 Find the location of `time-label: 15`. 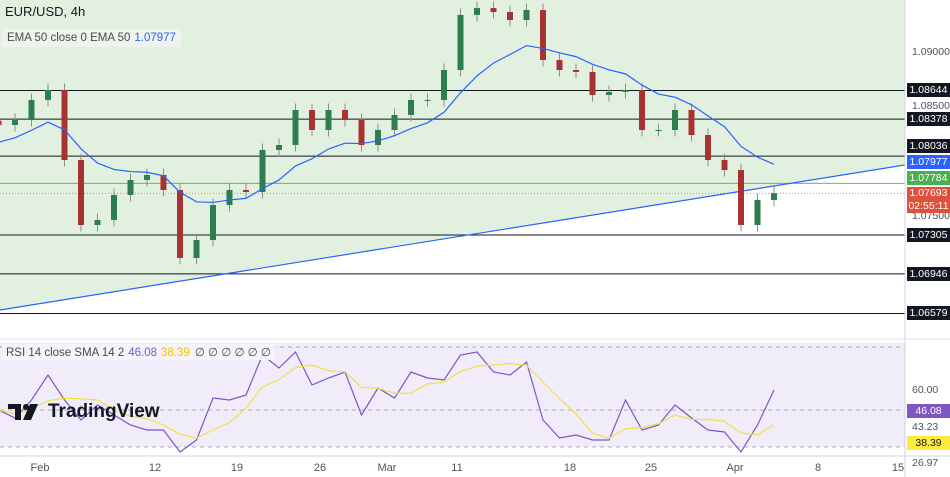

time-label: 15 is located at coordinates (898, 468).